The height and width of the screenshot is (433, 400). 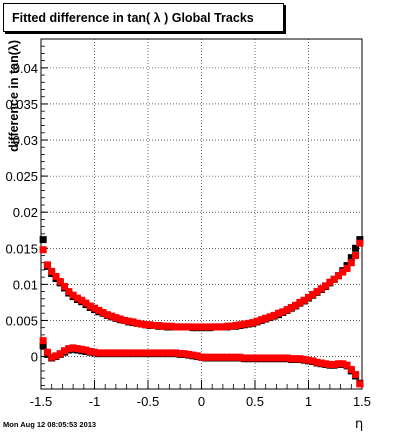 I want to click on y-tick-label: 0.01, so click(x=25, y=284).